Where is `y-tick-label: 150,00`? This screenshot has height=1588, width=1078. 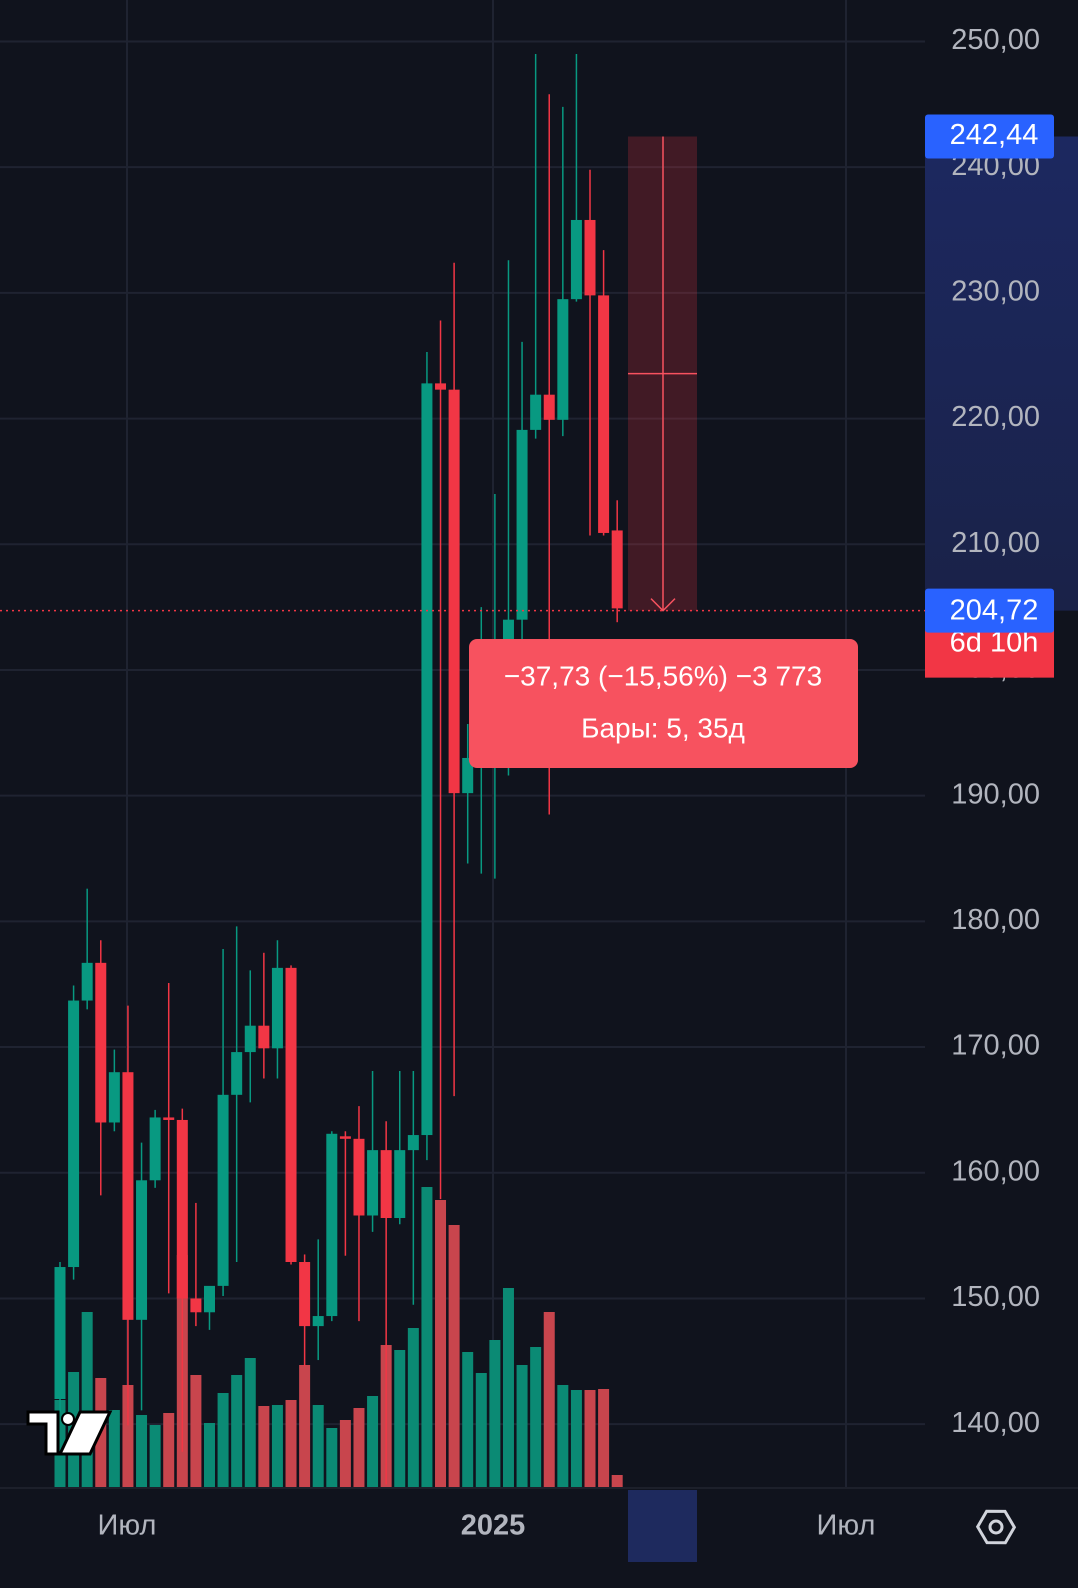
y-tick-label: 150,00 is located at coordinates (995, 1297).